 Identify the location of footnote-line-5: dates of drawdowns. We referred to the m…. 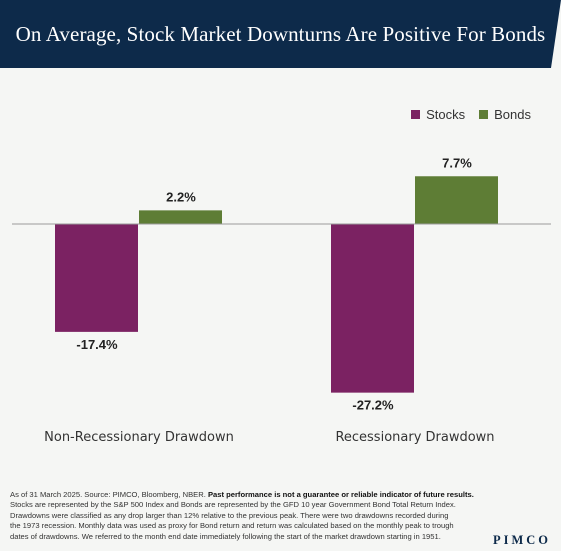
(225, 536).